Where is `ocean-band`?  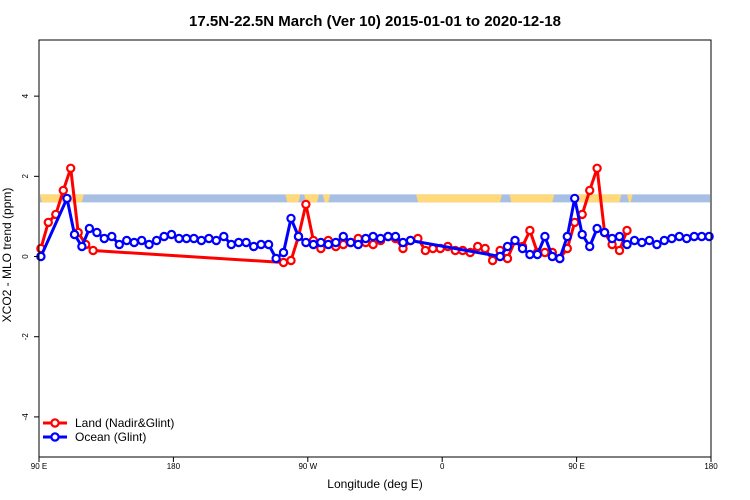
ocean-band is located at coordinates (375, 198).